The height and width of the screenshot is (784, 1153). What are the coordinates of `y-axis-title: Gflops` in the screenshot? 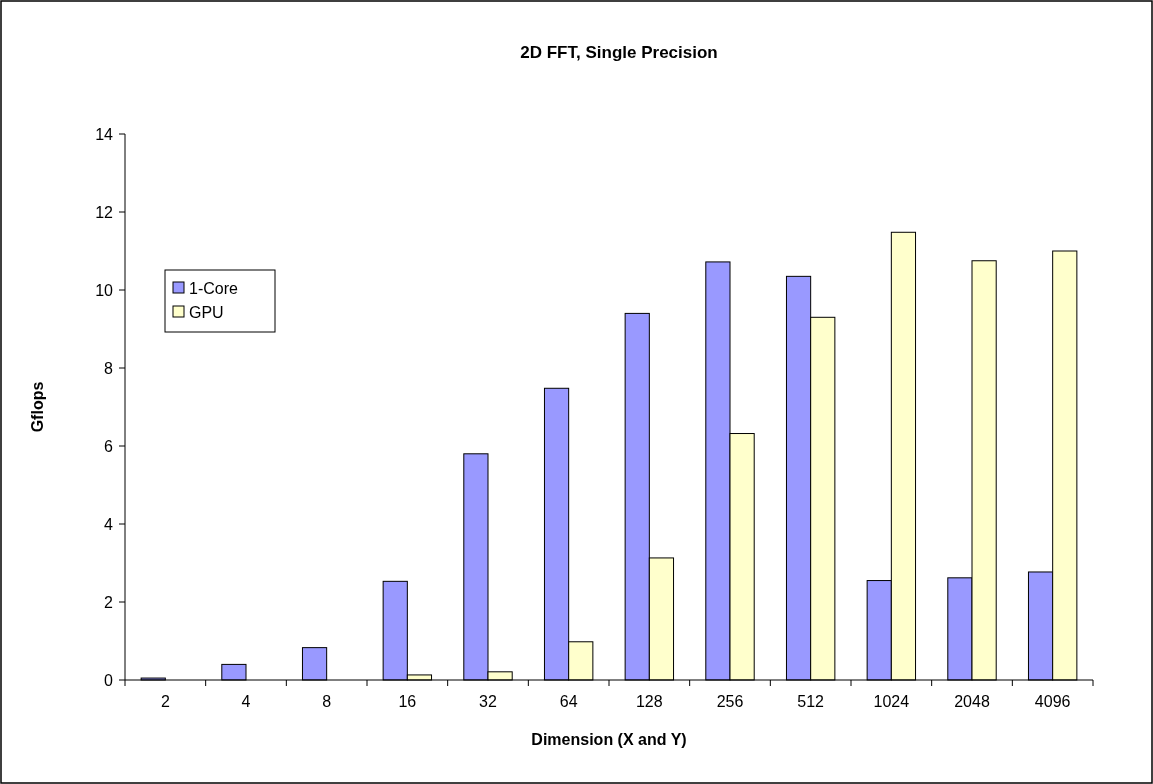 It's located at (37, 407).